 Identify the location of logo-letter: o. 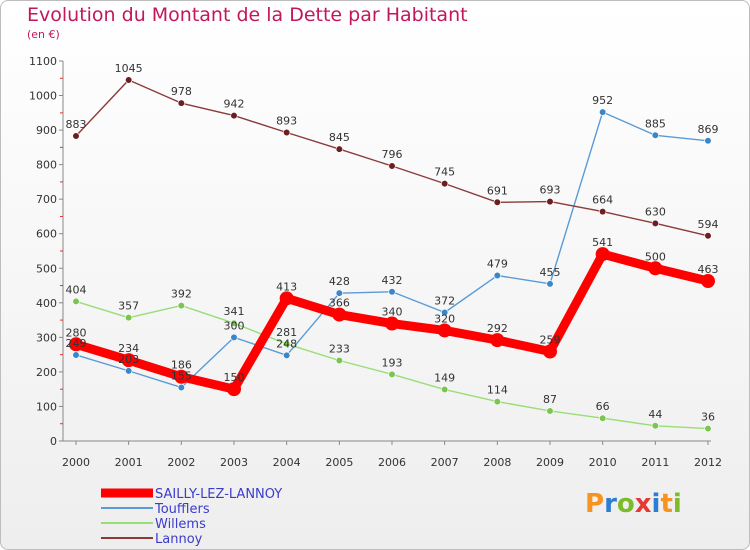
(625, 504).